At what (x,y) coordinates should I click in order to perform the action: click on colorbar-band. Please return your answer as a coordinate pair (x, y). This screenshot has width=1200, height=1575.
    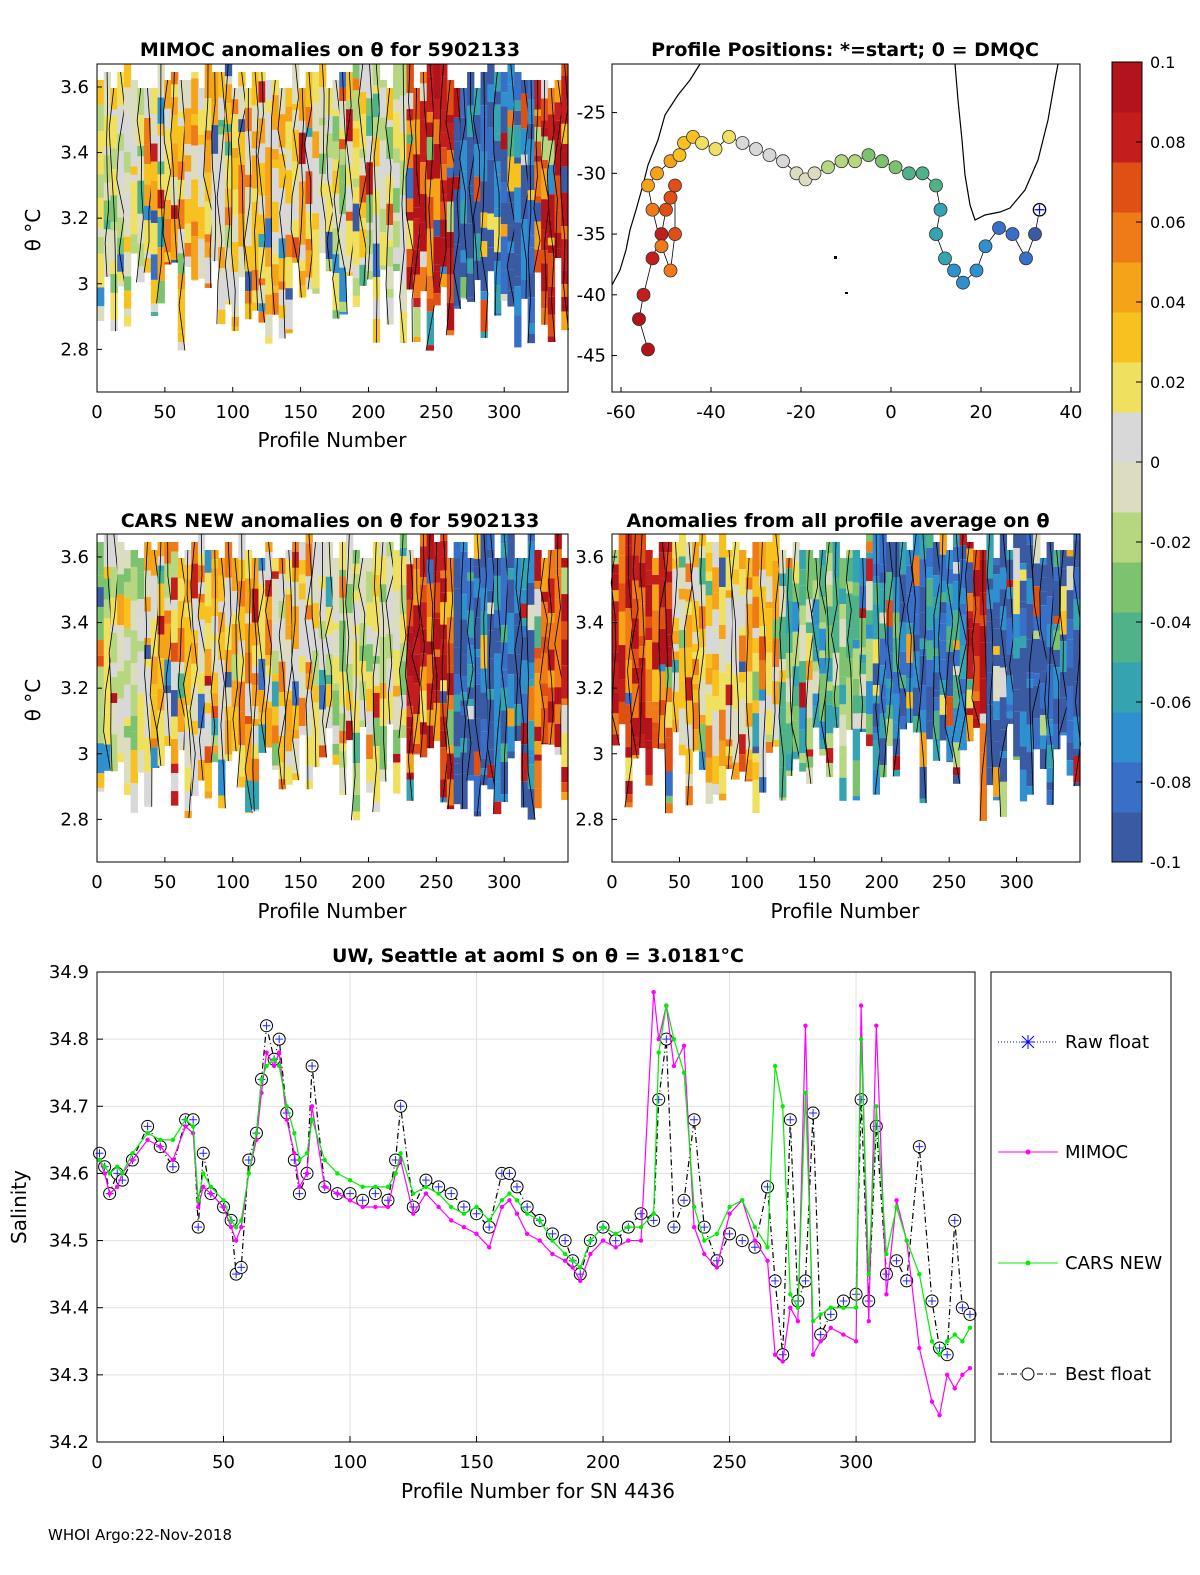
    Looking at the image, I should click on (1127, 337).